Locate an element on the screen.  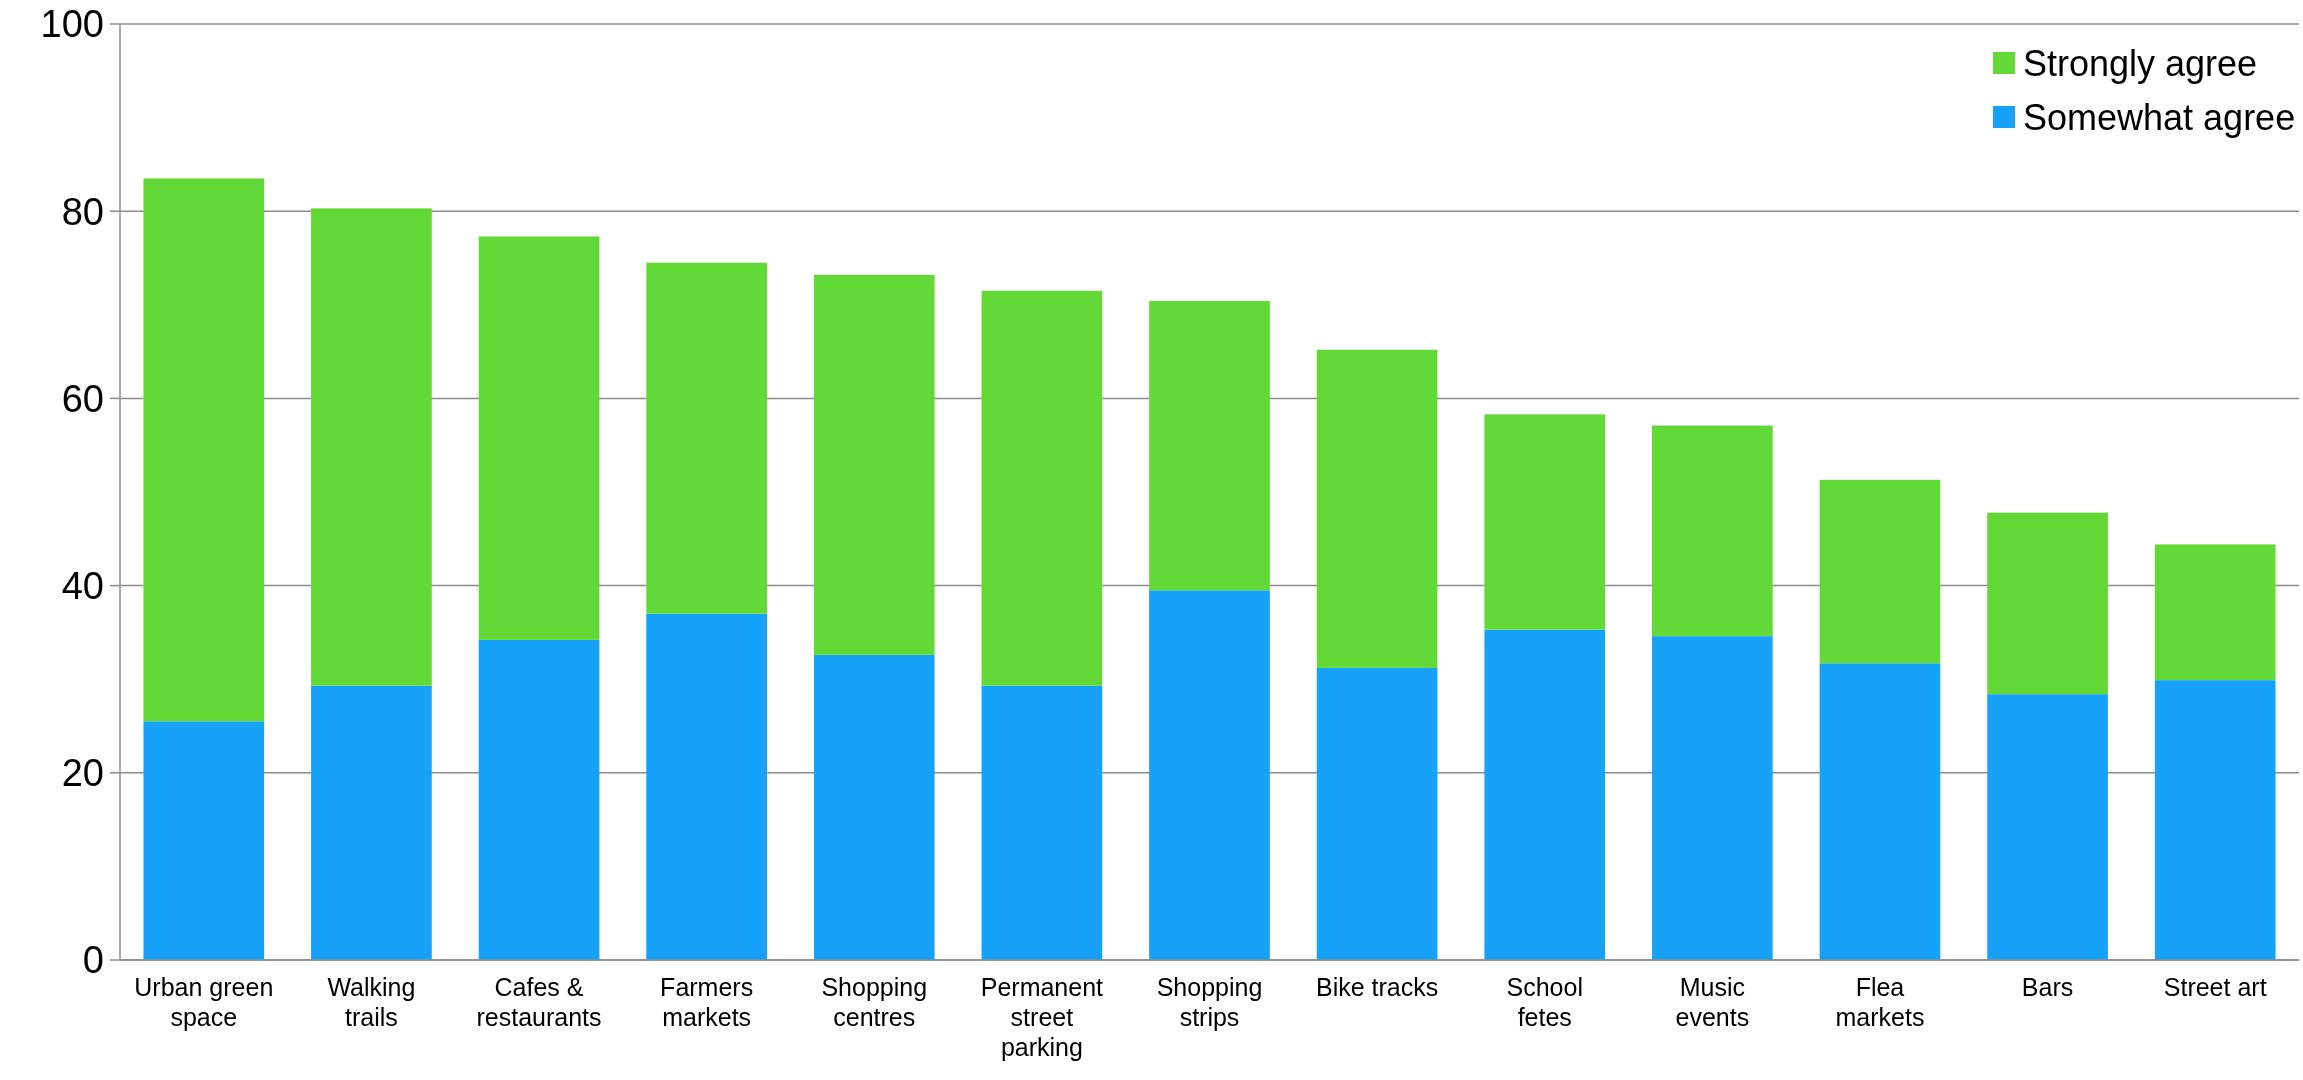
x-tick-label: Urban green space is located at coordinates (204, 1002).